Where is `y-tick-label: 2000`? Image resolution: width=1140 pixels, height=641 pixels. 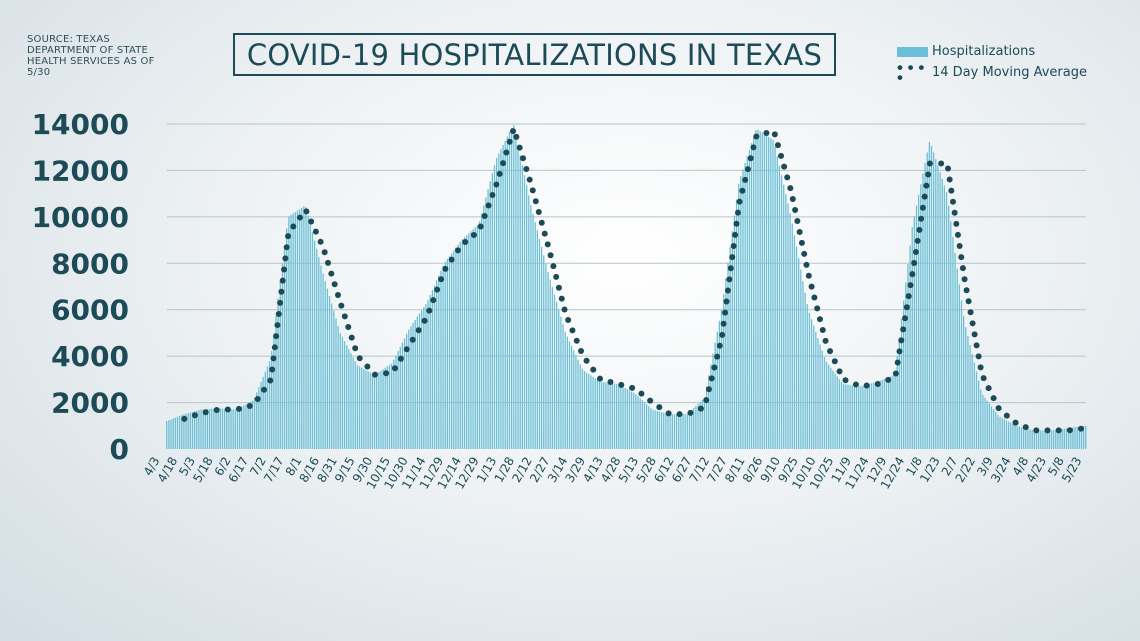
y-tick-label: 2000 is located at coordinates (90, 403).